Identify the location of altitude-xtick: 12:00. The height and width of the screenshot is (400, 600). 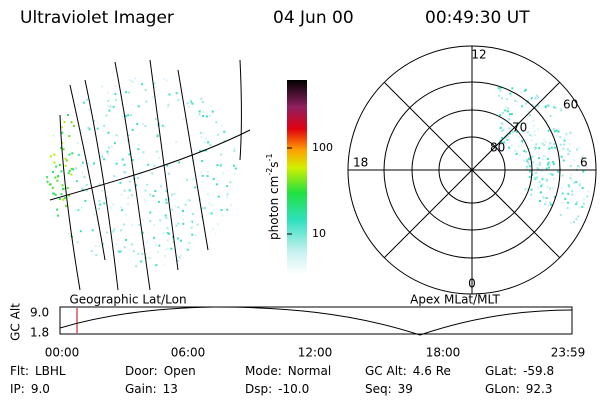
(315, 353).